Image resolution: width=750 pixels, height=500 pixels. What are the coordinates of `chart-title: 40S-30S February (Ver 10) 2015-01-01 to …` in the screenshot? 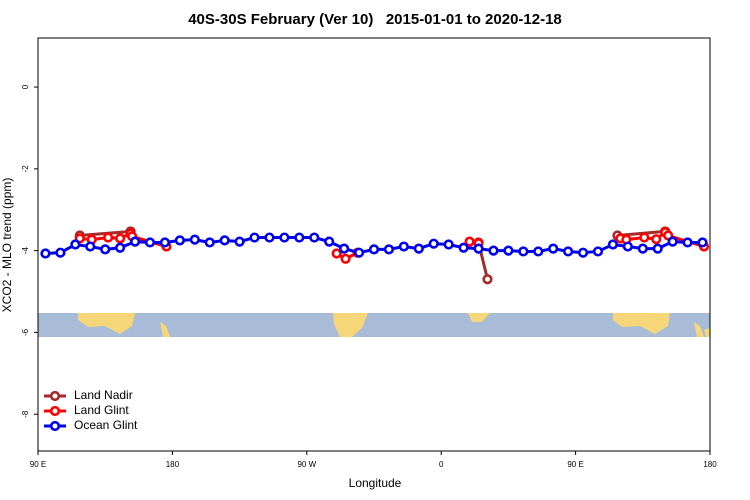 It's located at (375, 19).